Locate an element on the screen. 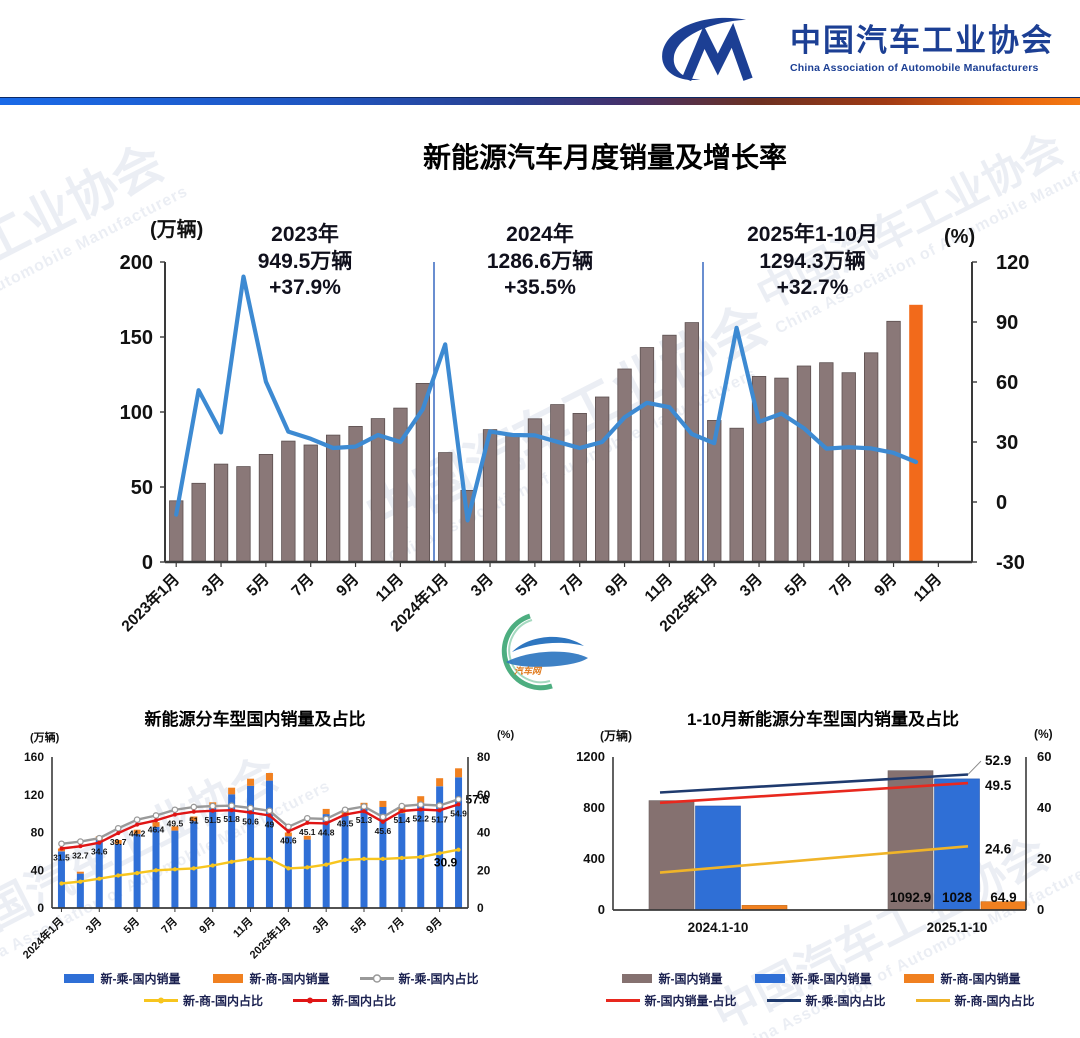 This screenshot has width=1080, height=1038. share-point-label: 51.8 is located at coordinates (231, 819).